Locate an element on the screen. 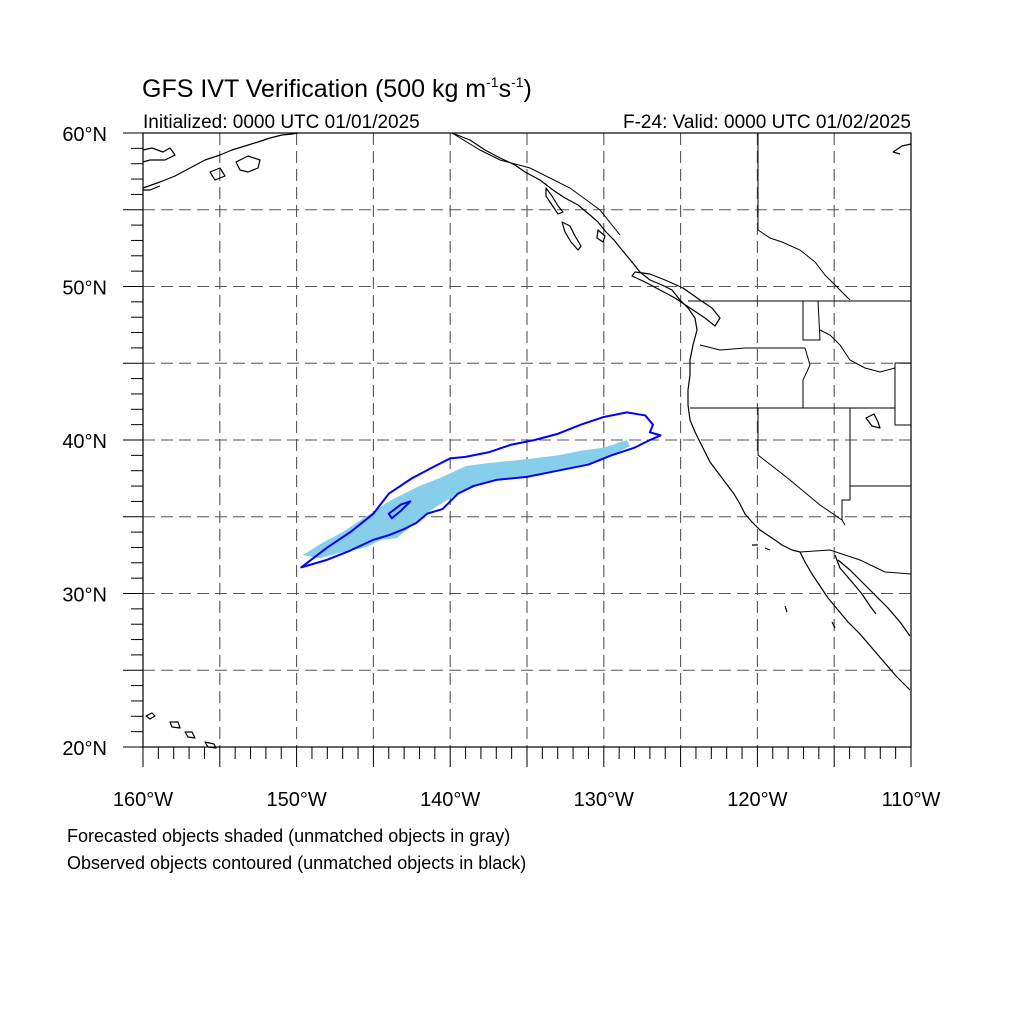 The width and height of the screenshot is (1024, 1024). forecast-ivt-object is located at coordinates (466, 499).